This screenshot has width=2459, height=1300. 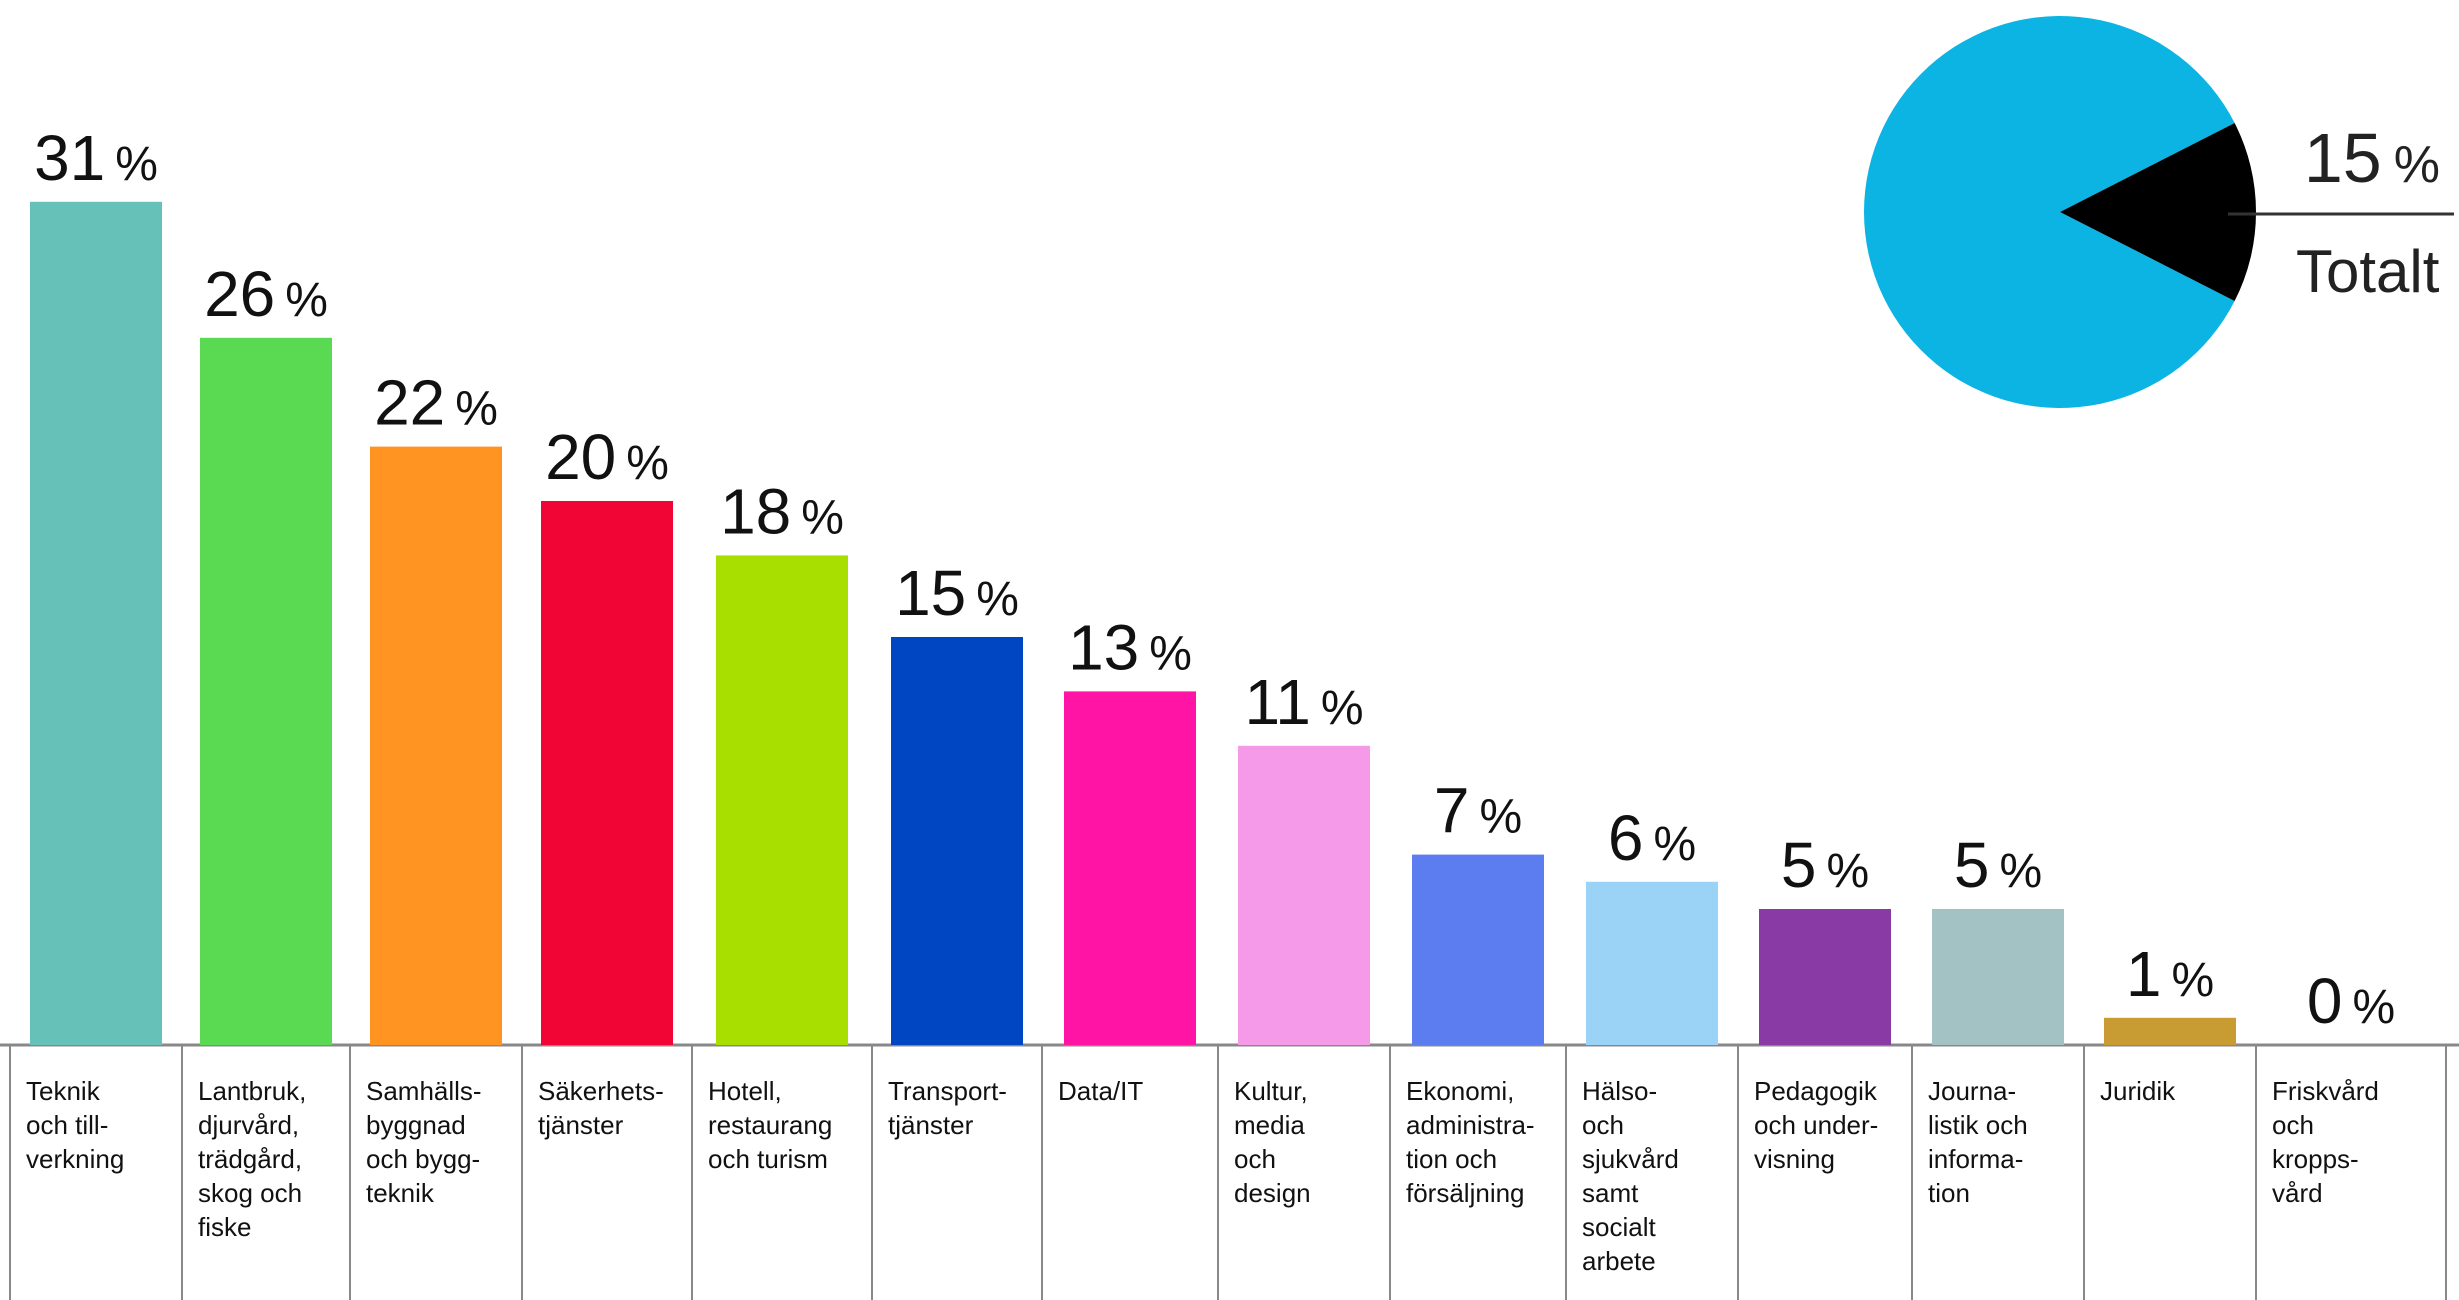 What do you see at coordinates (1799, 865) in the screenshot?
I see `value-number: 5` at bounding box center [1799, 865].